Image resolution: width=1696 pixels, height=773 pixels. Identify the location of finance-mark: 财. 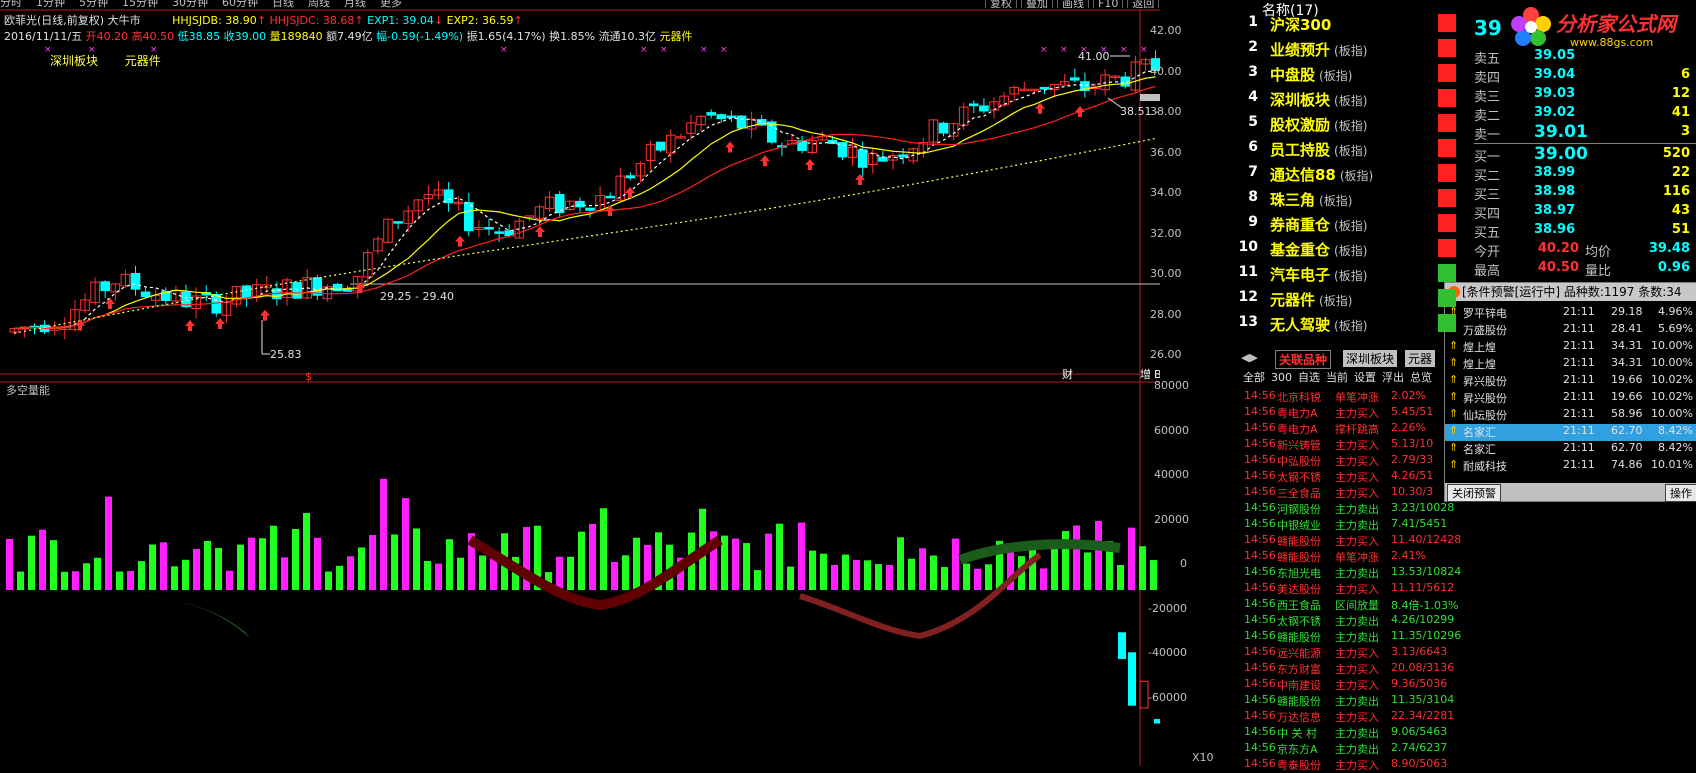
(1067, 374).